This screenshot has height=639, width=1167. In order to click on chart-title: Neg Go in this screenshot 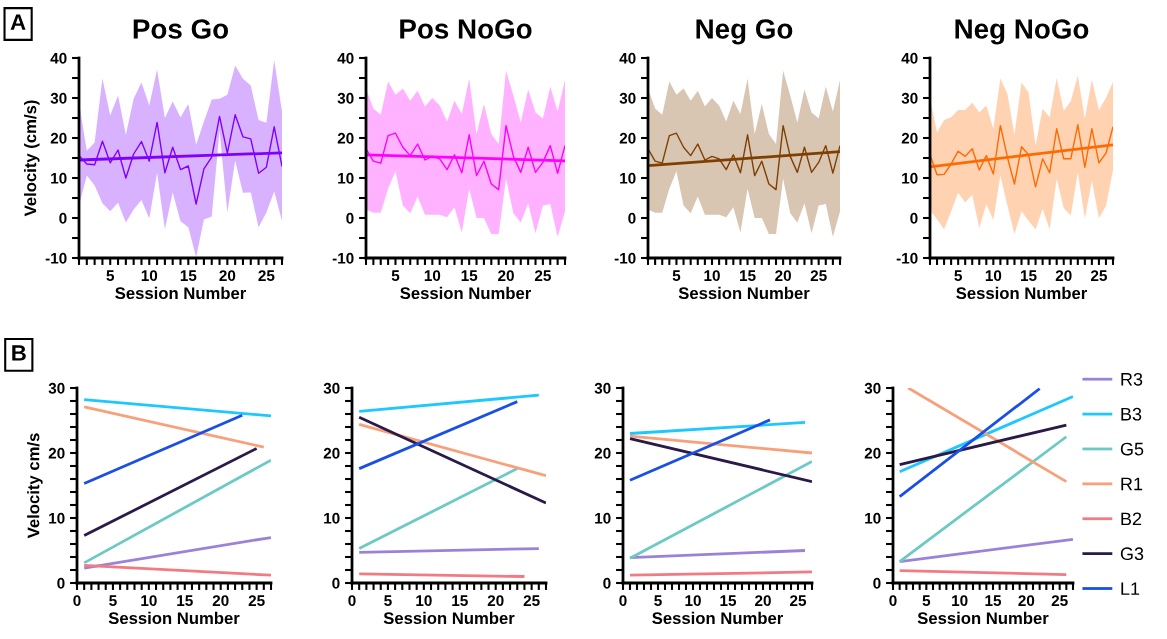, I will do `click(744, 32)`.